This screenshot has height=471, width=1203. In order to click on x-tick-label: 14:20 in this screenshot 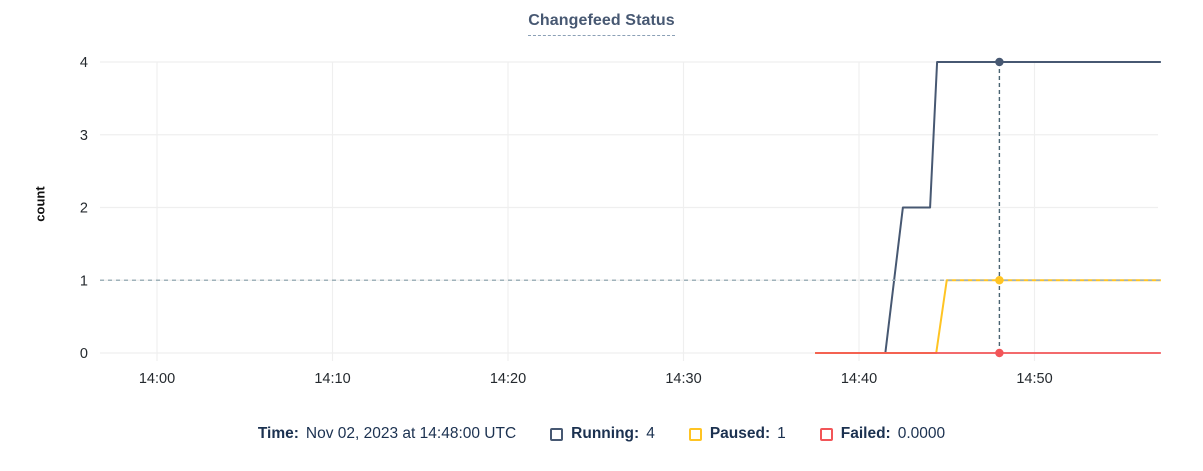, I will do `click(508, 379)`.